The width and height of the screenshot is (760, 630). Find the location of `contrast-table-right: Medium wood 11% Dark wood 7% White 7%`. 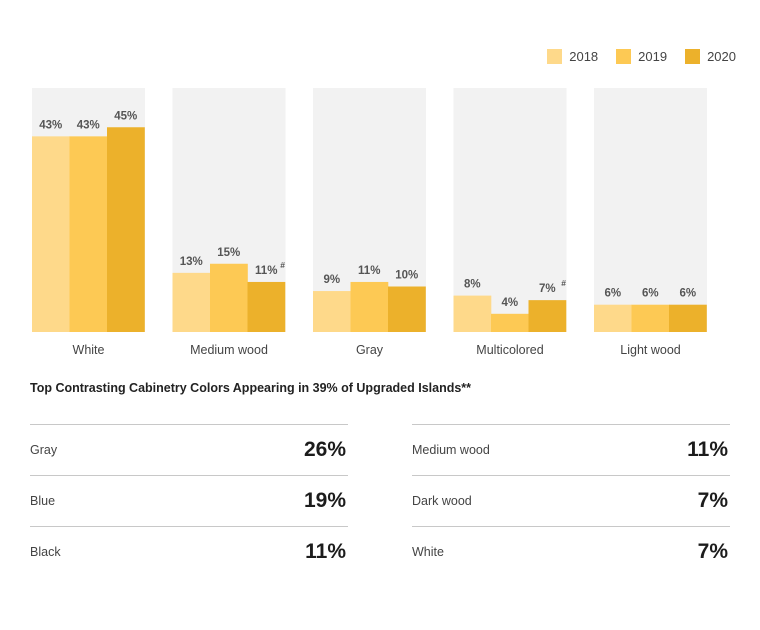

contrast-table-right: Medium wood 11% Dark wood 7% White 7% is located at coordinates (571, 500).